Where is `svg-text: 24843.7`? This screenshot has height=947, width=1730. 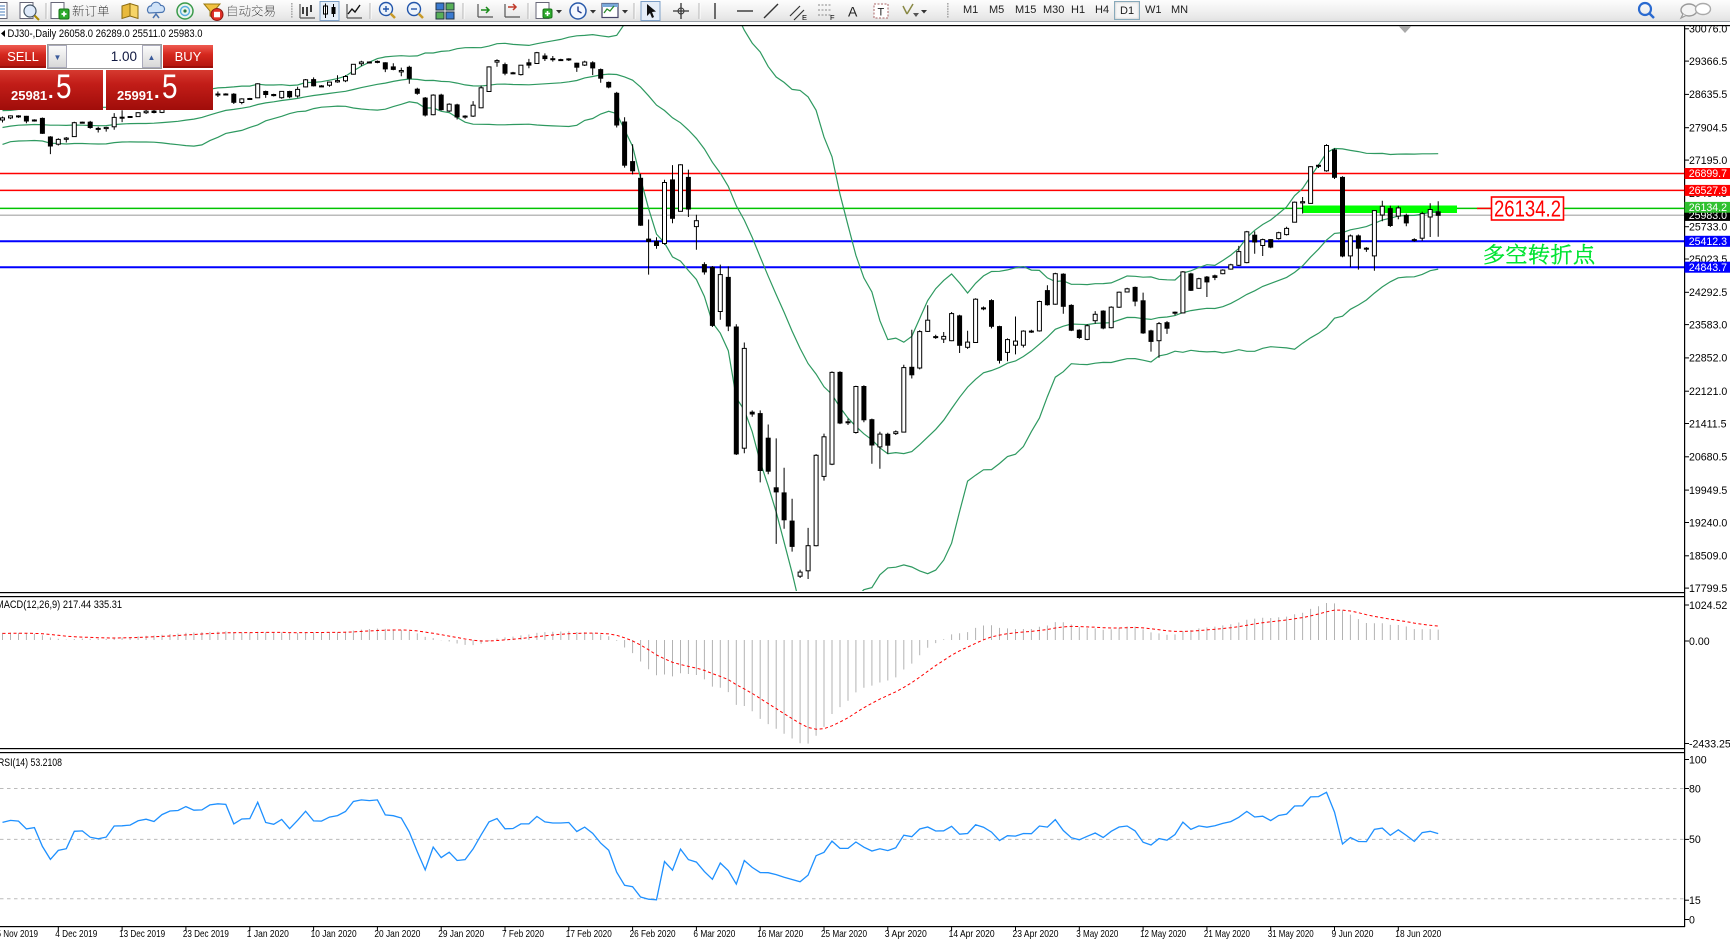 svg-text: 24843.7 is located at coordinates (1708, 268).